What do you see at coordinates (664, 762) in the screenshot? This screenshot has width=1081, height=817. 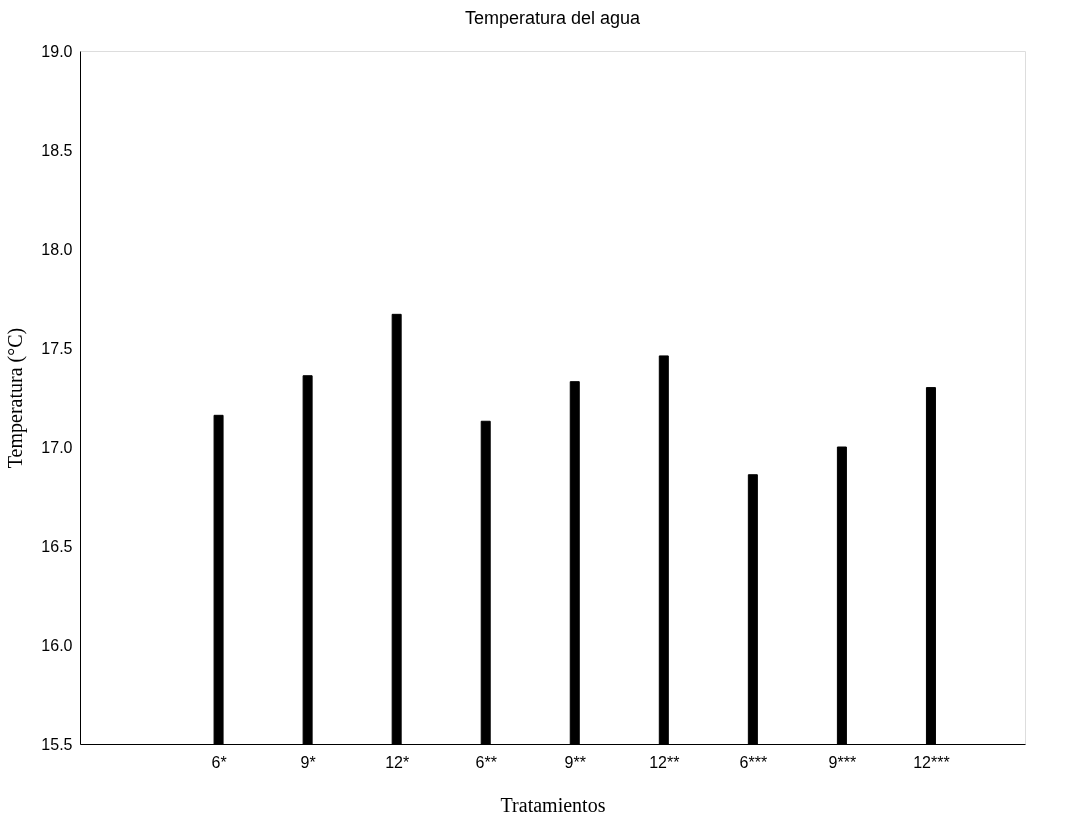 I see `x-tick-label: 12**` at bounding box center [664, 762].